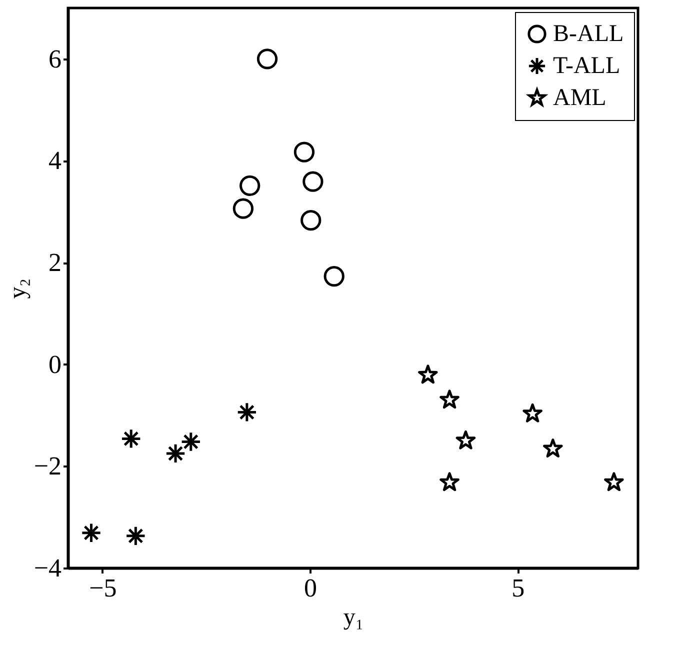 This screenshot has height=669, width=679. I want to click on x-tick-label: 5, so click(518, 588).